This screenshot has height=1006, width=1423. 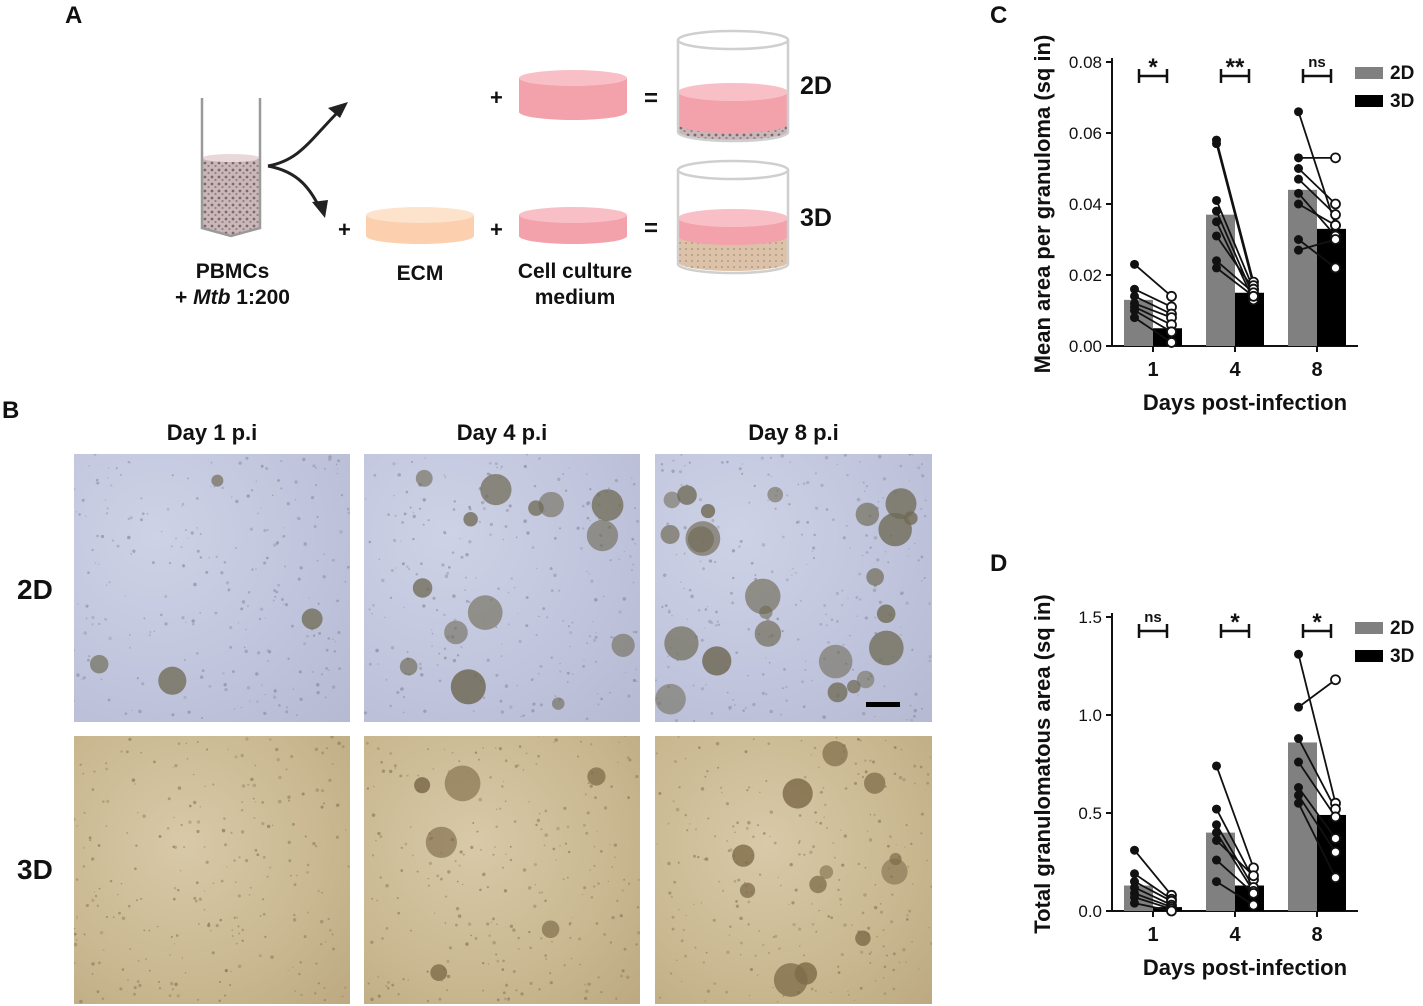 I want to click on x-tick-label: 1, so click(x=1152, y=935).